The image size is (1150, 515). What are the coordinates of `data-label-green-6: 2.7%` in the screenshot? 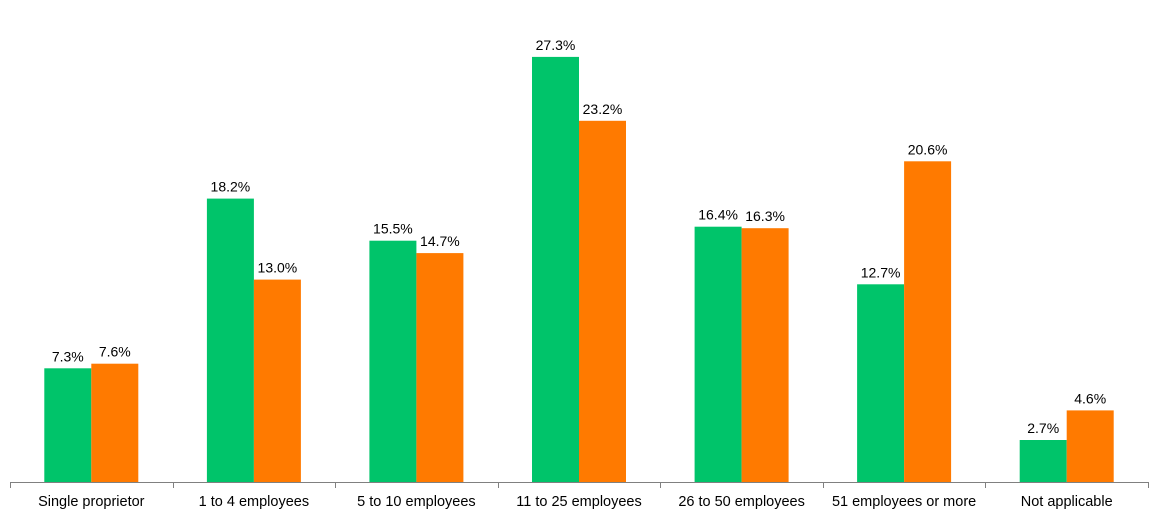 It's located at (1043, 428).